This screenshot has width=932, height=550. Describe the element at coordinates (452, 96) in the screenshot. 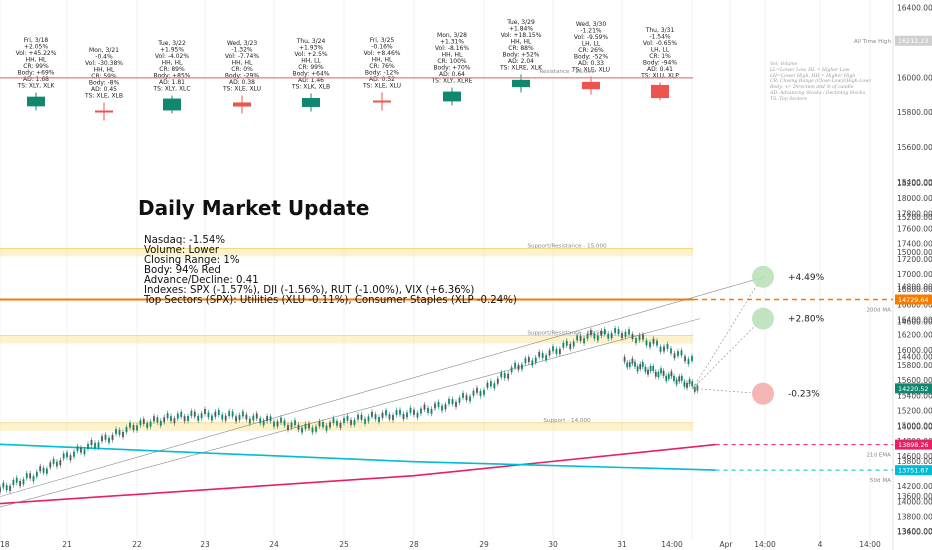

I see `card-candle-body` at that location.